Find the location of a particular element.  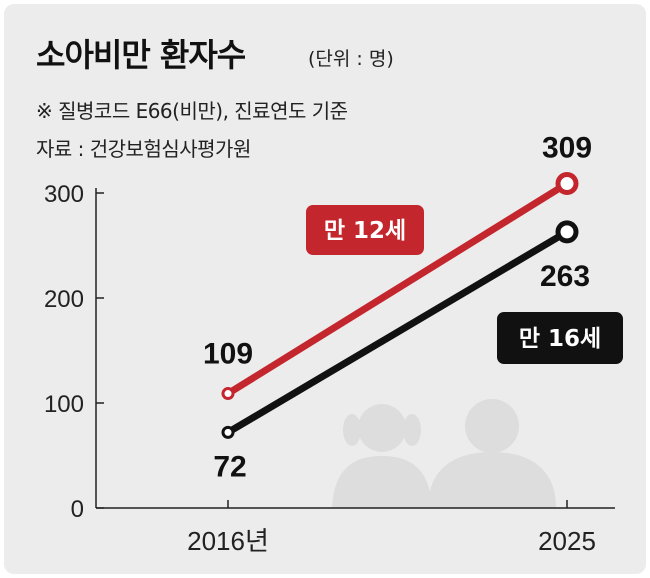

chart-title: 소아비만 환자수 is located at coordinates (141, 55).